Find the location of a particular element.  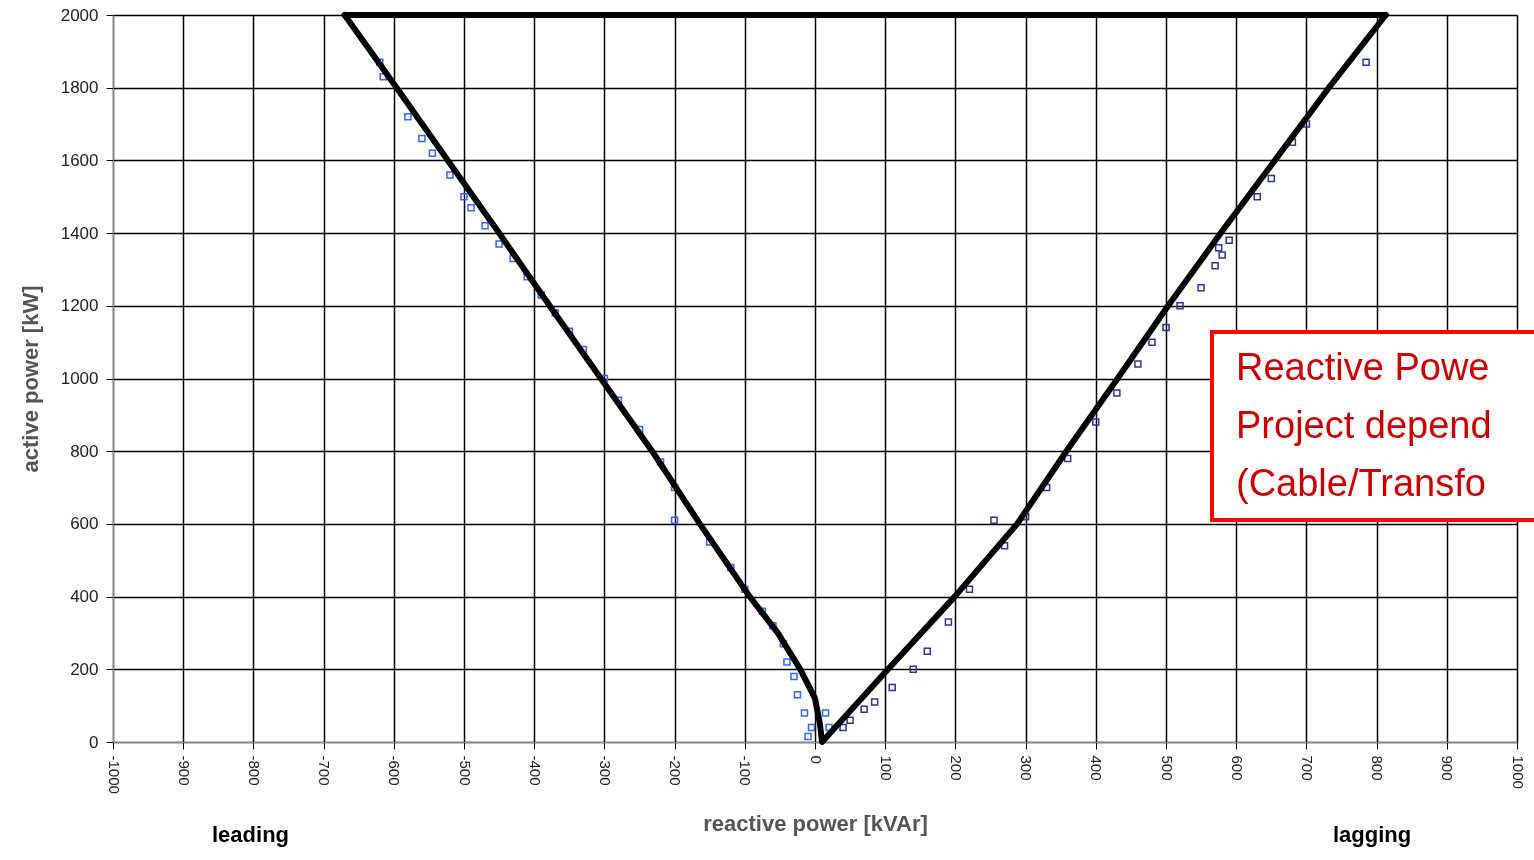

x-tick-label: -400 is located at coordinates (535, 770).